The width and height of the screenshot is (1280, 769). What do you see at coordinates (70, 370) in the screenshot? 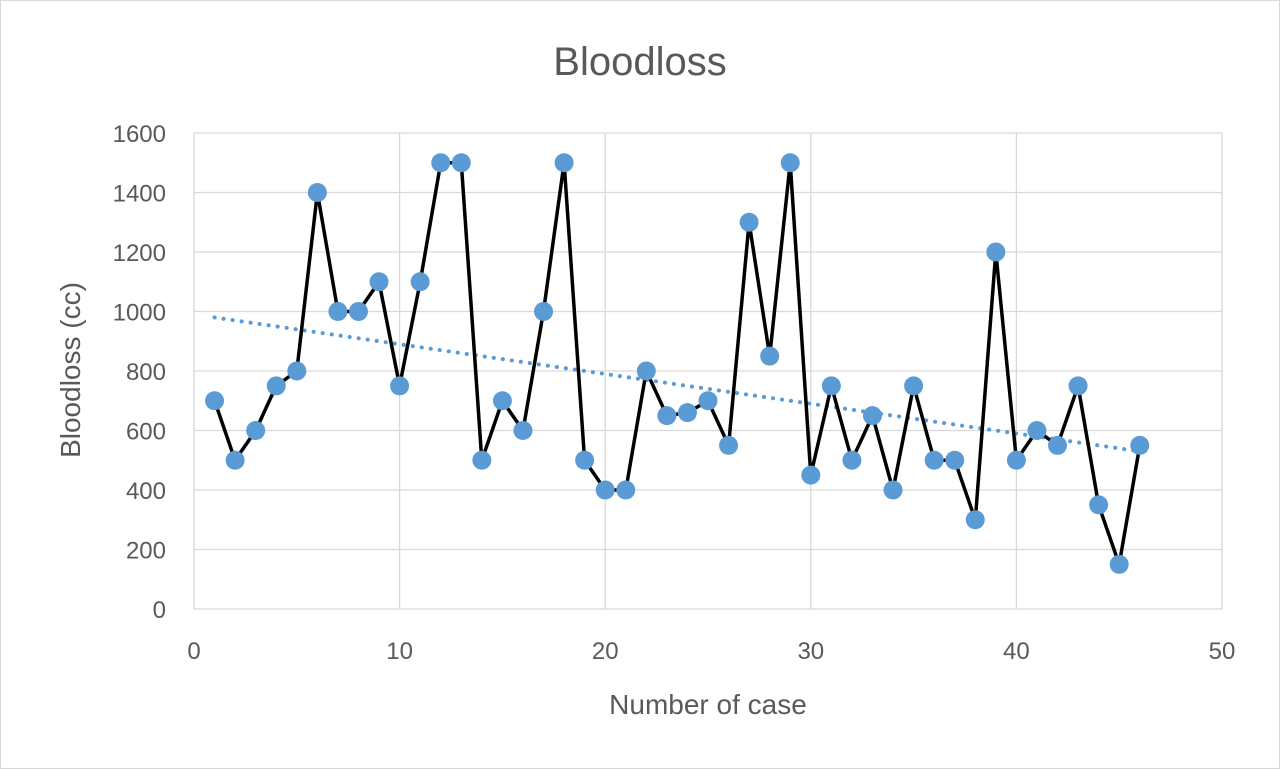
I see `y-axis-title: Bloodloss (cc)` at bounding box center [70, 370].